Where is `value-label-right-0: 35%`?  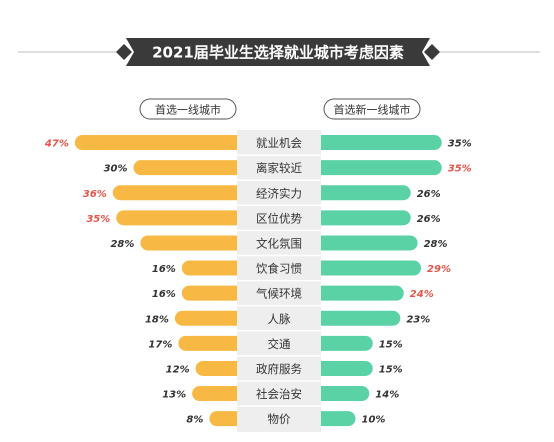
value-label-right-0: 35% is located at coordinates (460, 144).